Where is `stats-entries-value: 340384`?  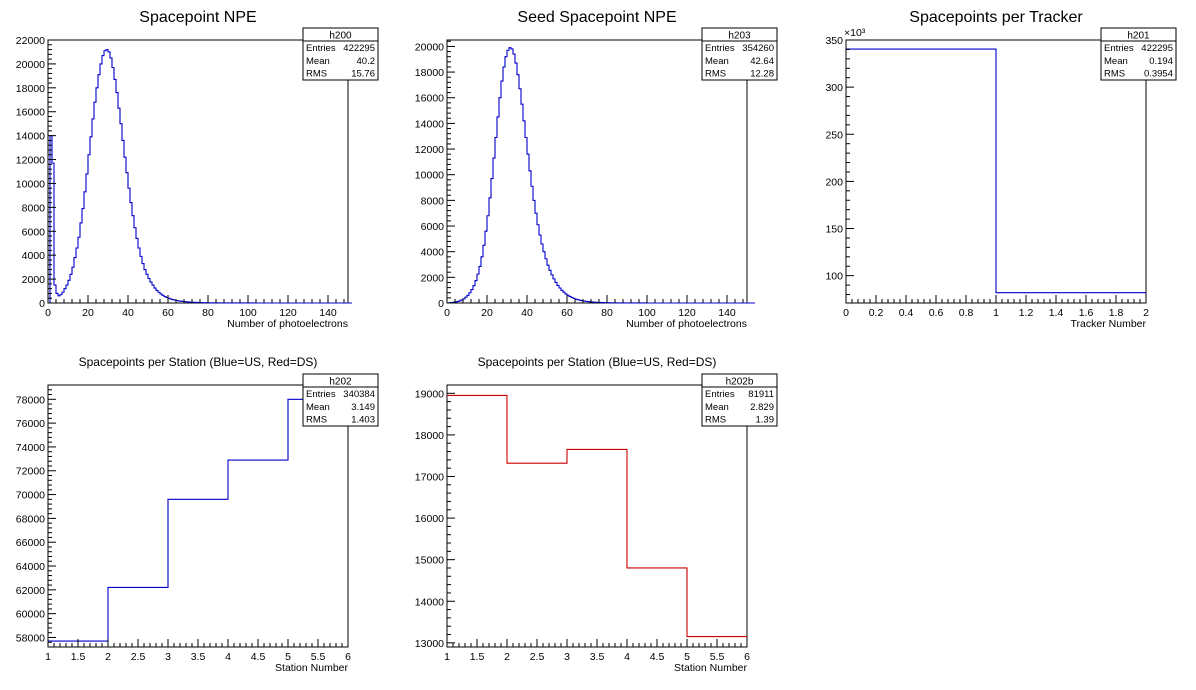 stats-entries-value: 340384 is located at coordinates (359, 394).